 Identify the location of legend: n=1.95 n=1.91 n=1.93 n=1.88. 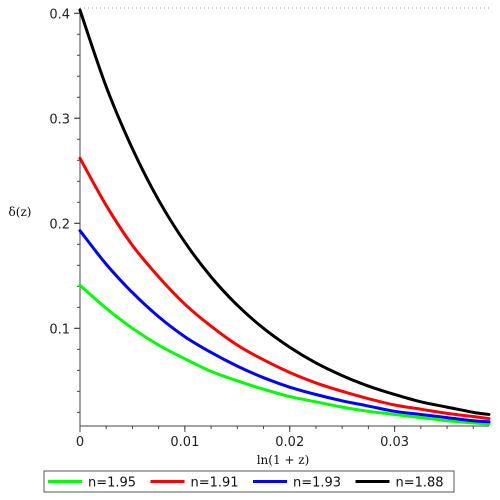
(249, 481).